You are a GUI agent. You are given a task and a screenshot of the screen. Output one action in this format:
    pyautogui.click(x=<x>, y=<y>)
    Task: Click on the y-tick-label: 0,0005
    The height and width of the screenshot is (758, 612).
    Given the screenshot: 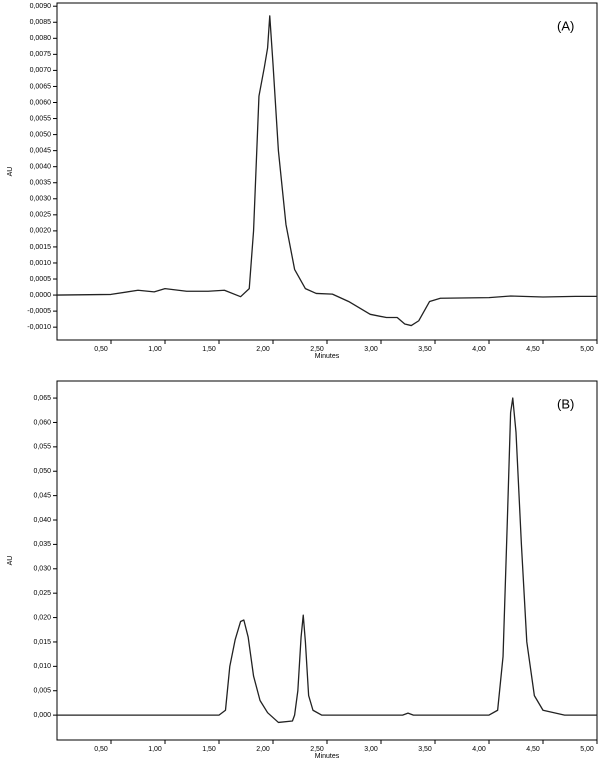 What is the action you would take?
    pyautogui.click(x=41, y=279)
    